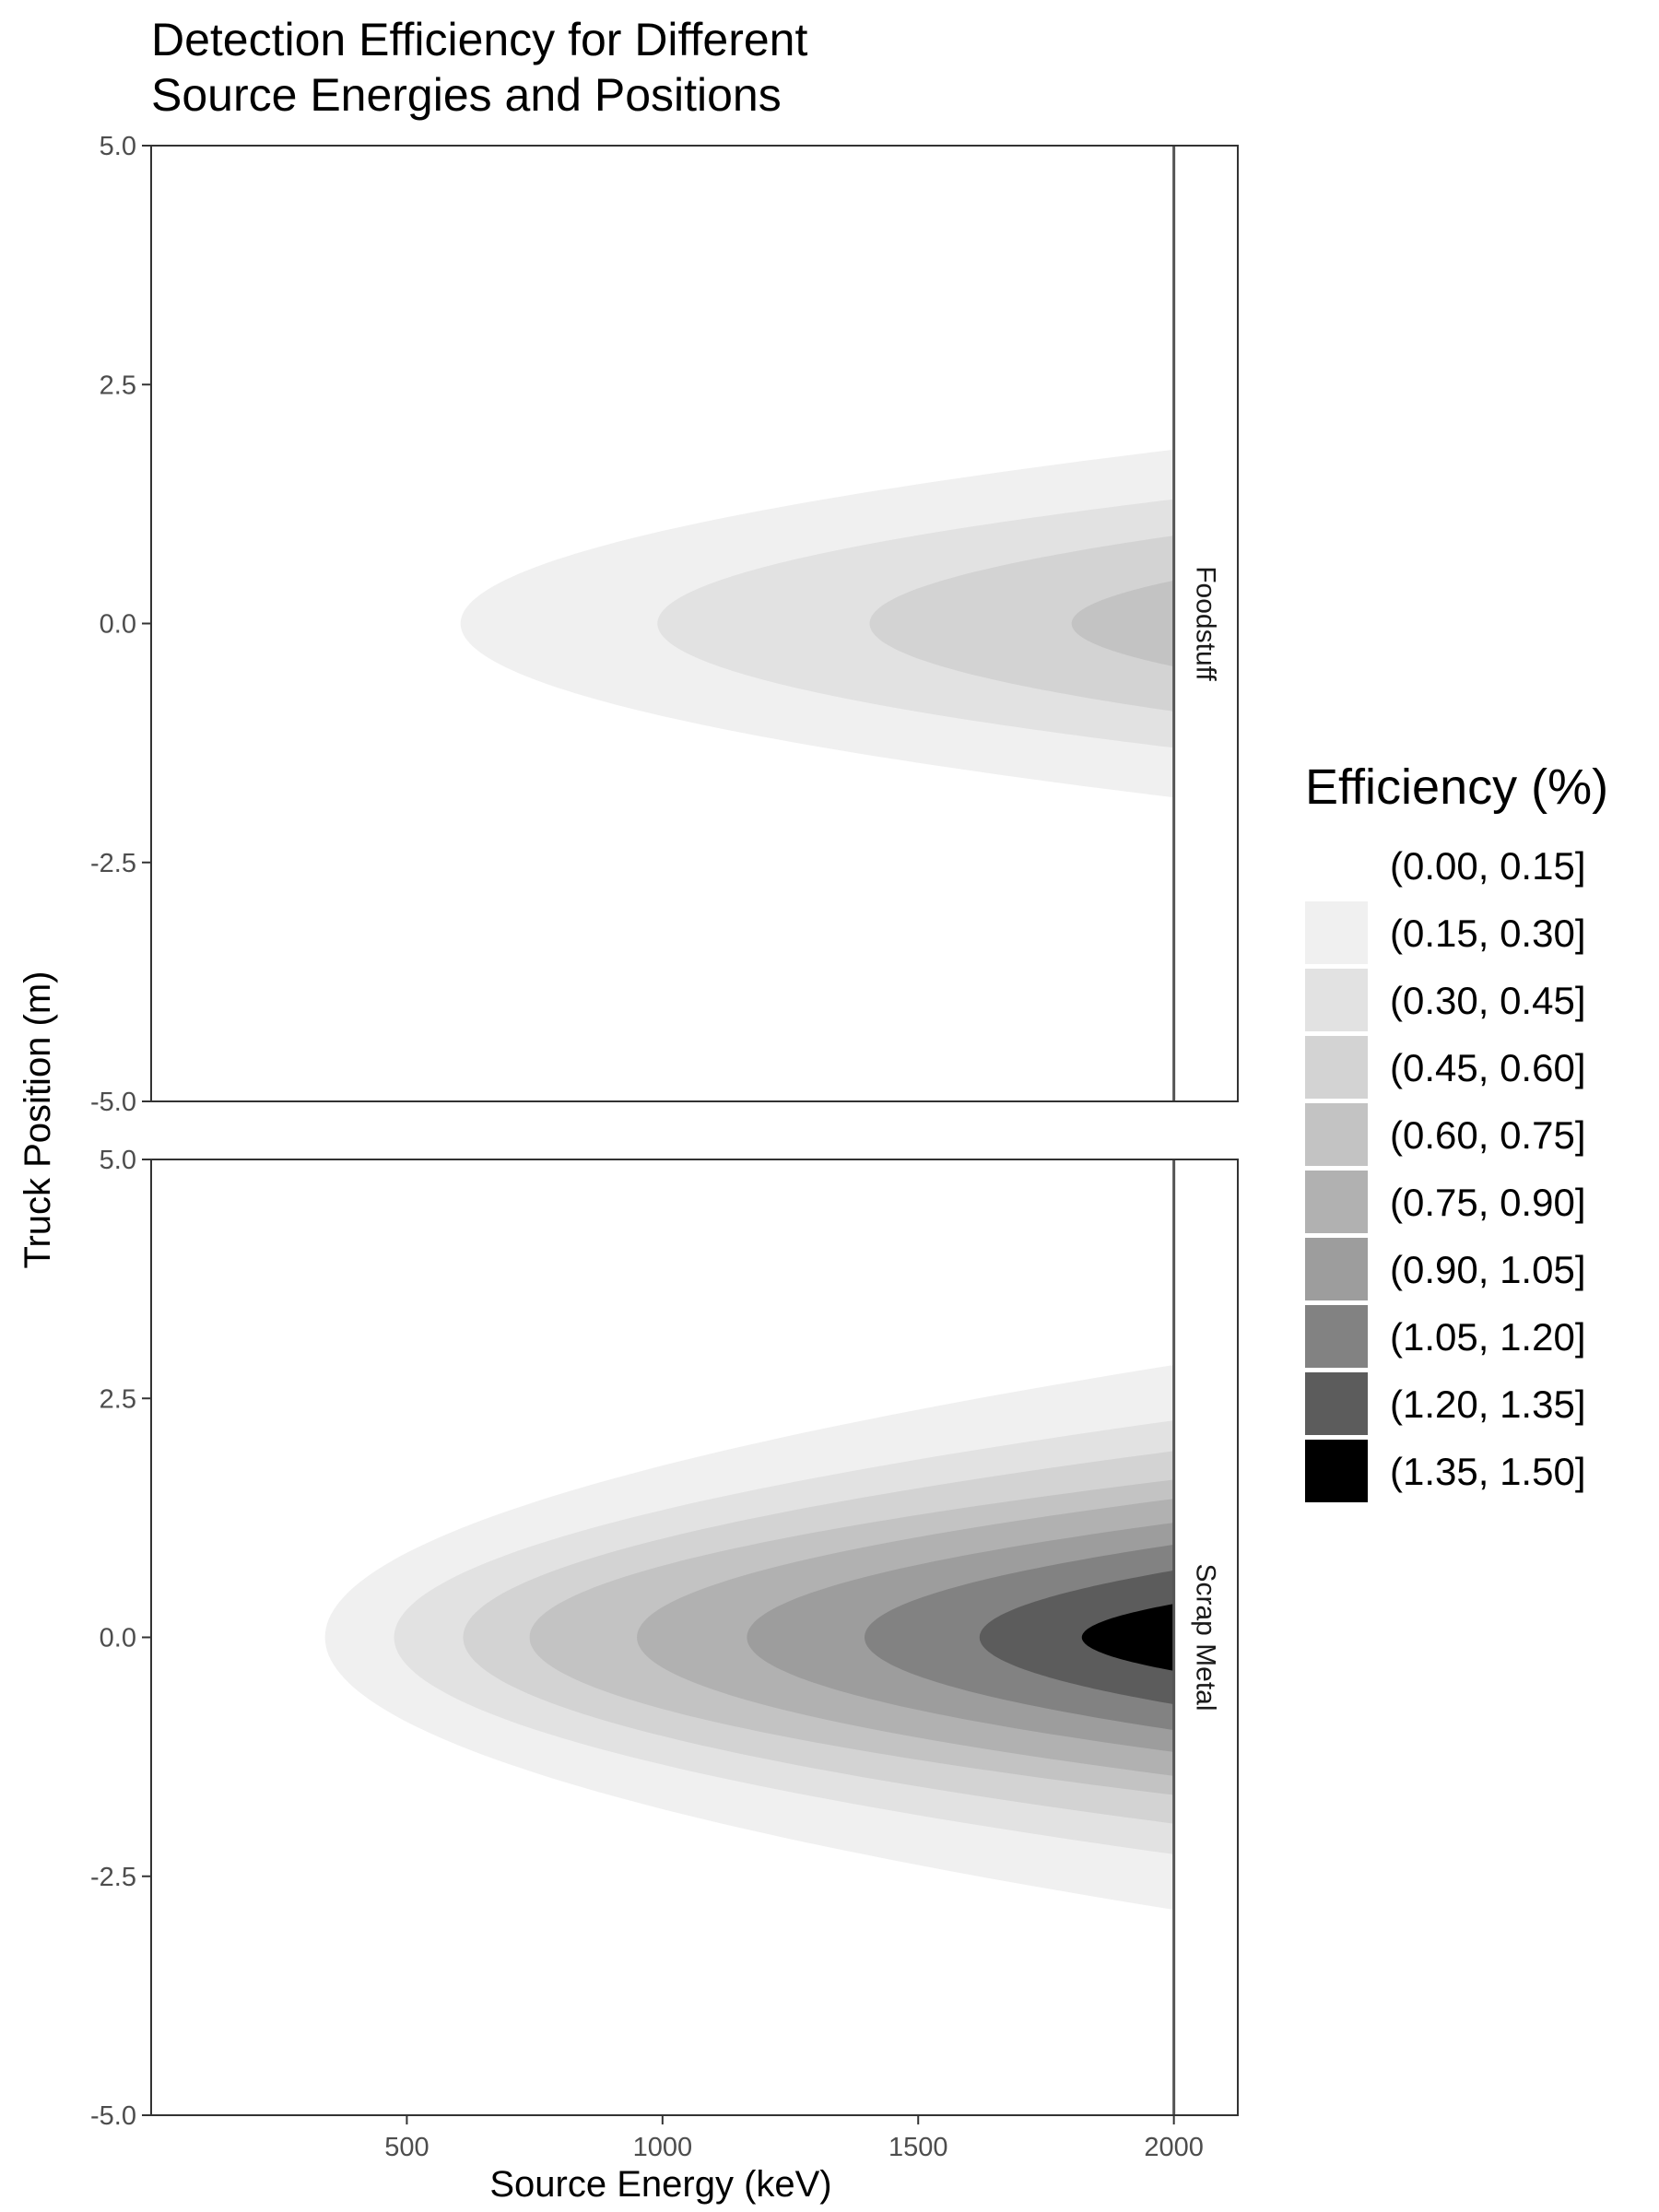 Image resolution: width=1659 pixels, height=2212 pixels. Describe the element at coordinates (1487, 1135) in the screenshot. I see `legend-label: (0.60, 0.75]` at that location.